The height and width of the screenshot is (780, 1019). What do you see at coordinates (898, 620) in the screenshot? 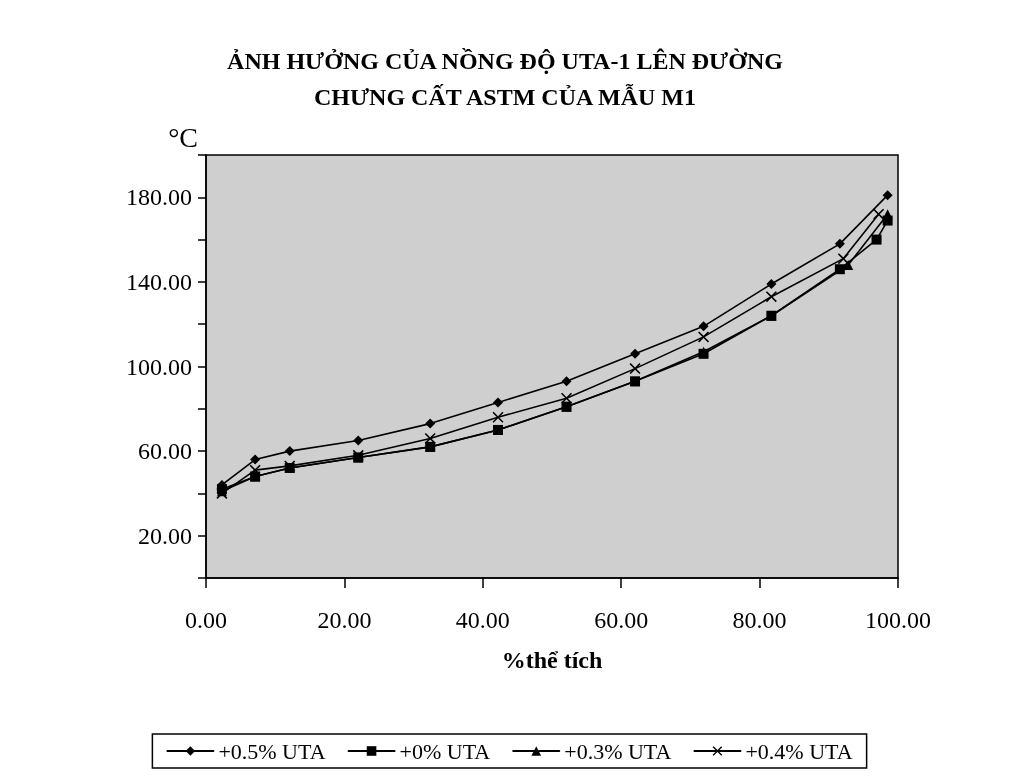
I see `x-tick-label: 100.00` at bounding box center [898, 620].